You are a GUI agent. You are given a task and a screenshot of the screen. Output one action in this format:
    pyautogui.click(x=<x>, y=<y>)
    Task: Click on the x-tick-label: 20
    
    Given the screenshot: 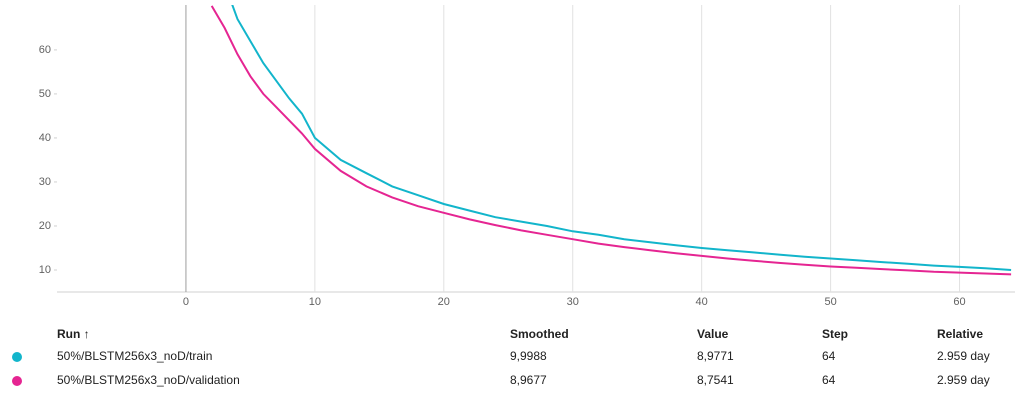 What is the action you would take?
    pyautogui.click(x=444, y=302)
    